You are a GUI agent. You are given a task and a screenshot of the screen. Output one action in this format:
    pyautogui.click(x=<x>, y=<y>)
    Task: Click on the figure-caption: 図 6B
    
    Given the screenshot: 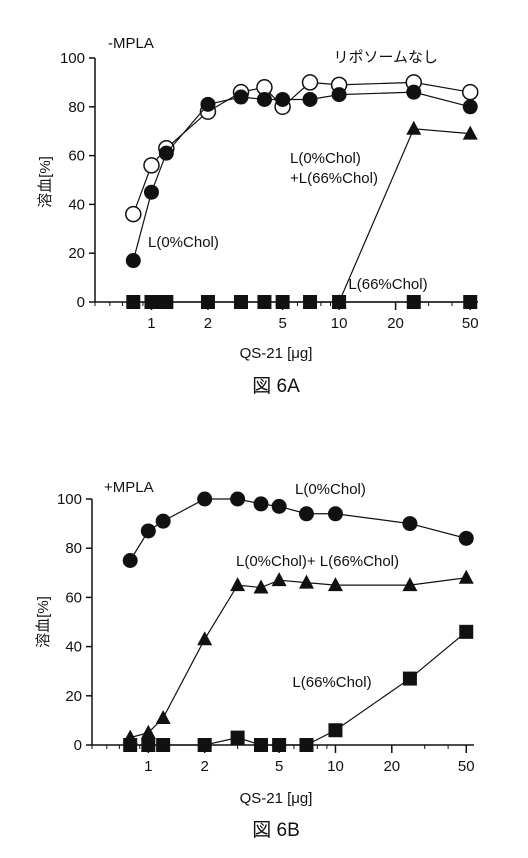 What is the action you would take?
    pyautogui.click(x=276, y=830)
    